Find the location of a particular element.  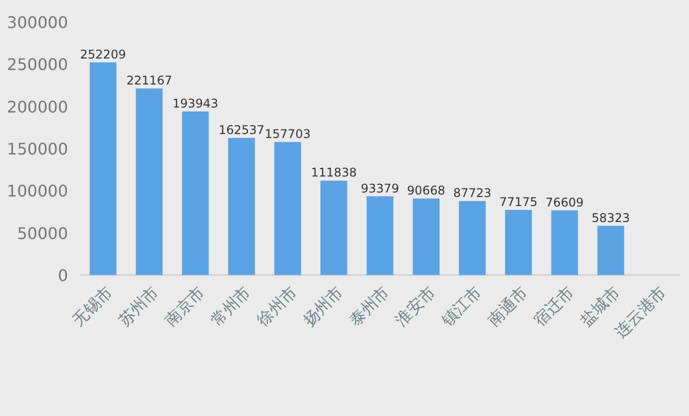

y-tick-label: 50000 is located at coordinates (42, 233).